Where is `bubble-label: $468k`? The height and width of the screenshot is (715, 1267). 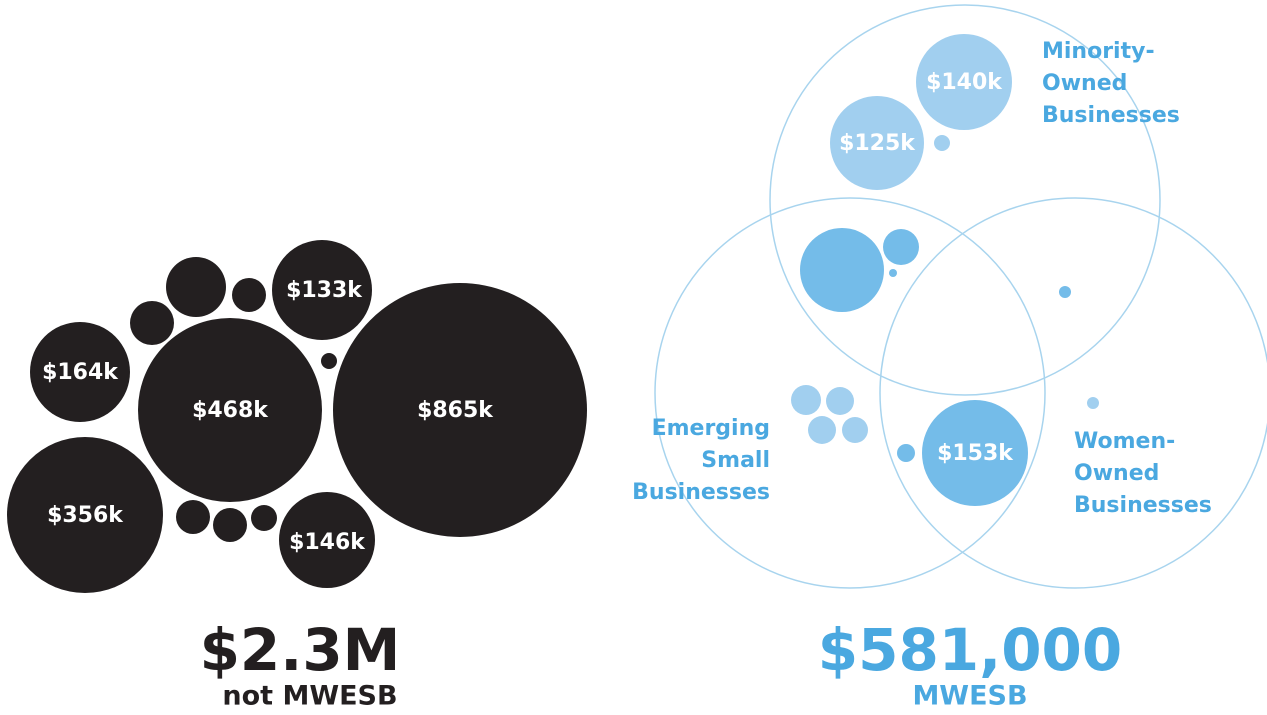
bubble-label: $468k is located at coordinates (230, 410).